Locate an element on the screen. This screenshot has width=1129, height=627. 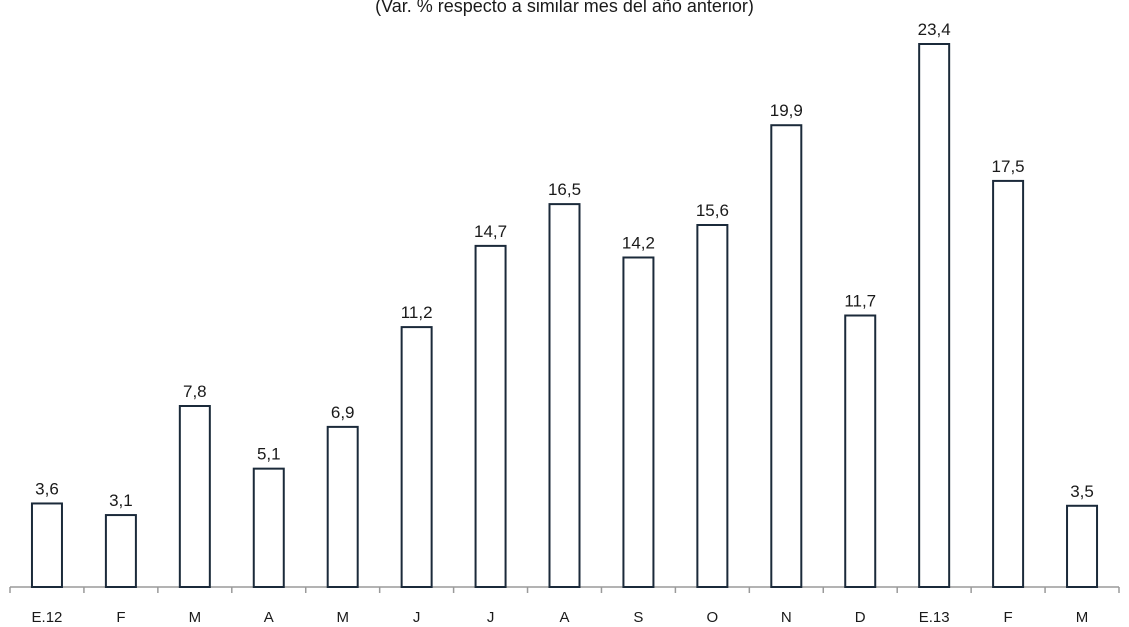
x-tick-label: S is located at coordinates (638, 617).